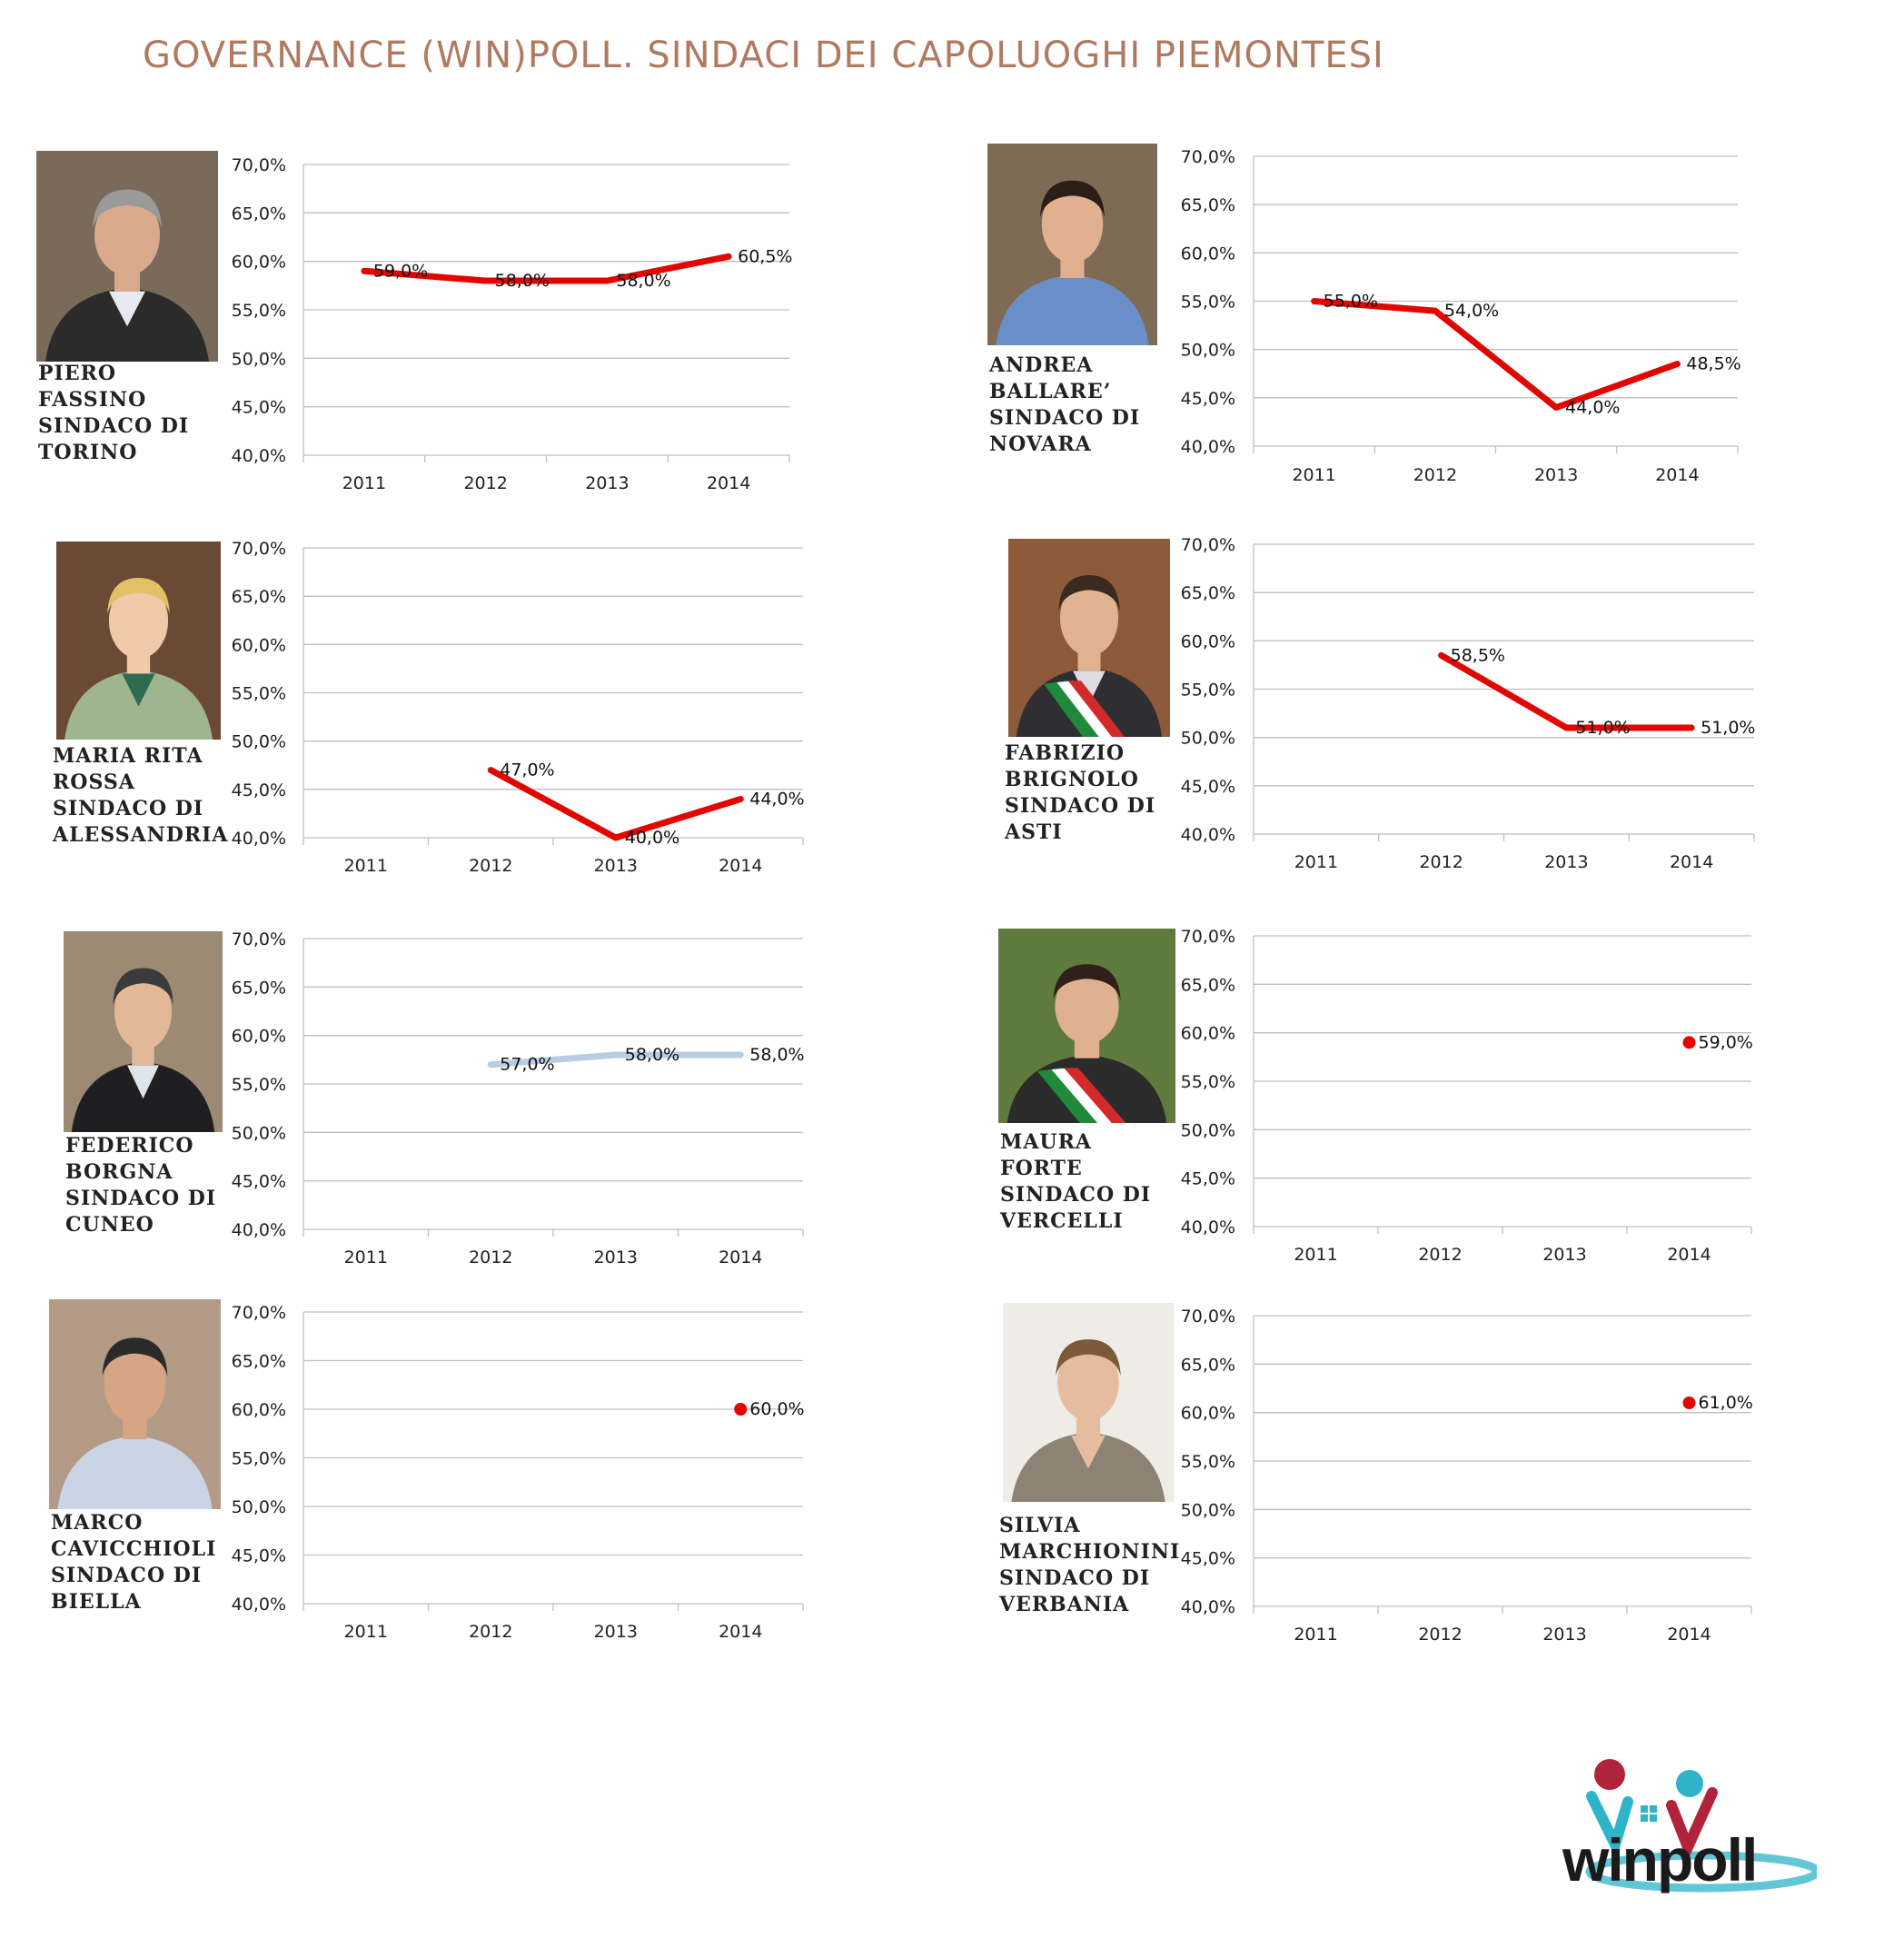  I want to click on mayor-photo-torino, so click(127, 256).